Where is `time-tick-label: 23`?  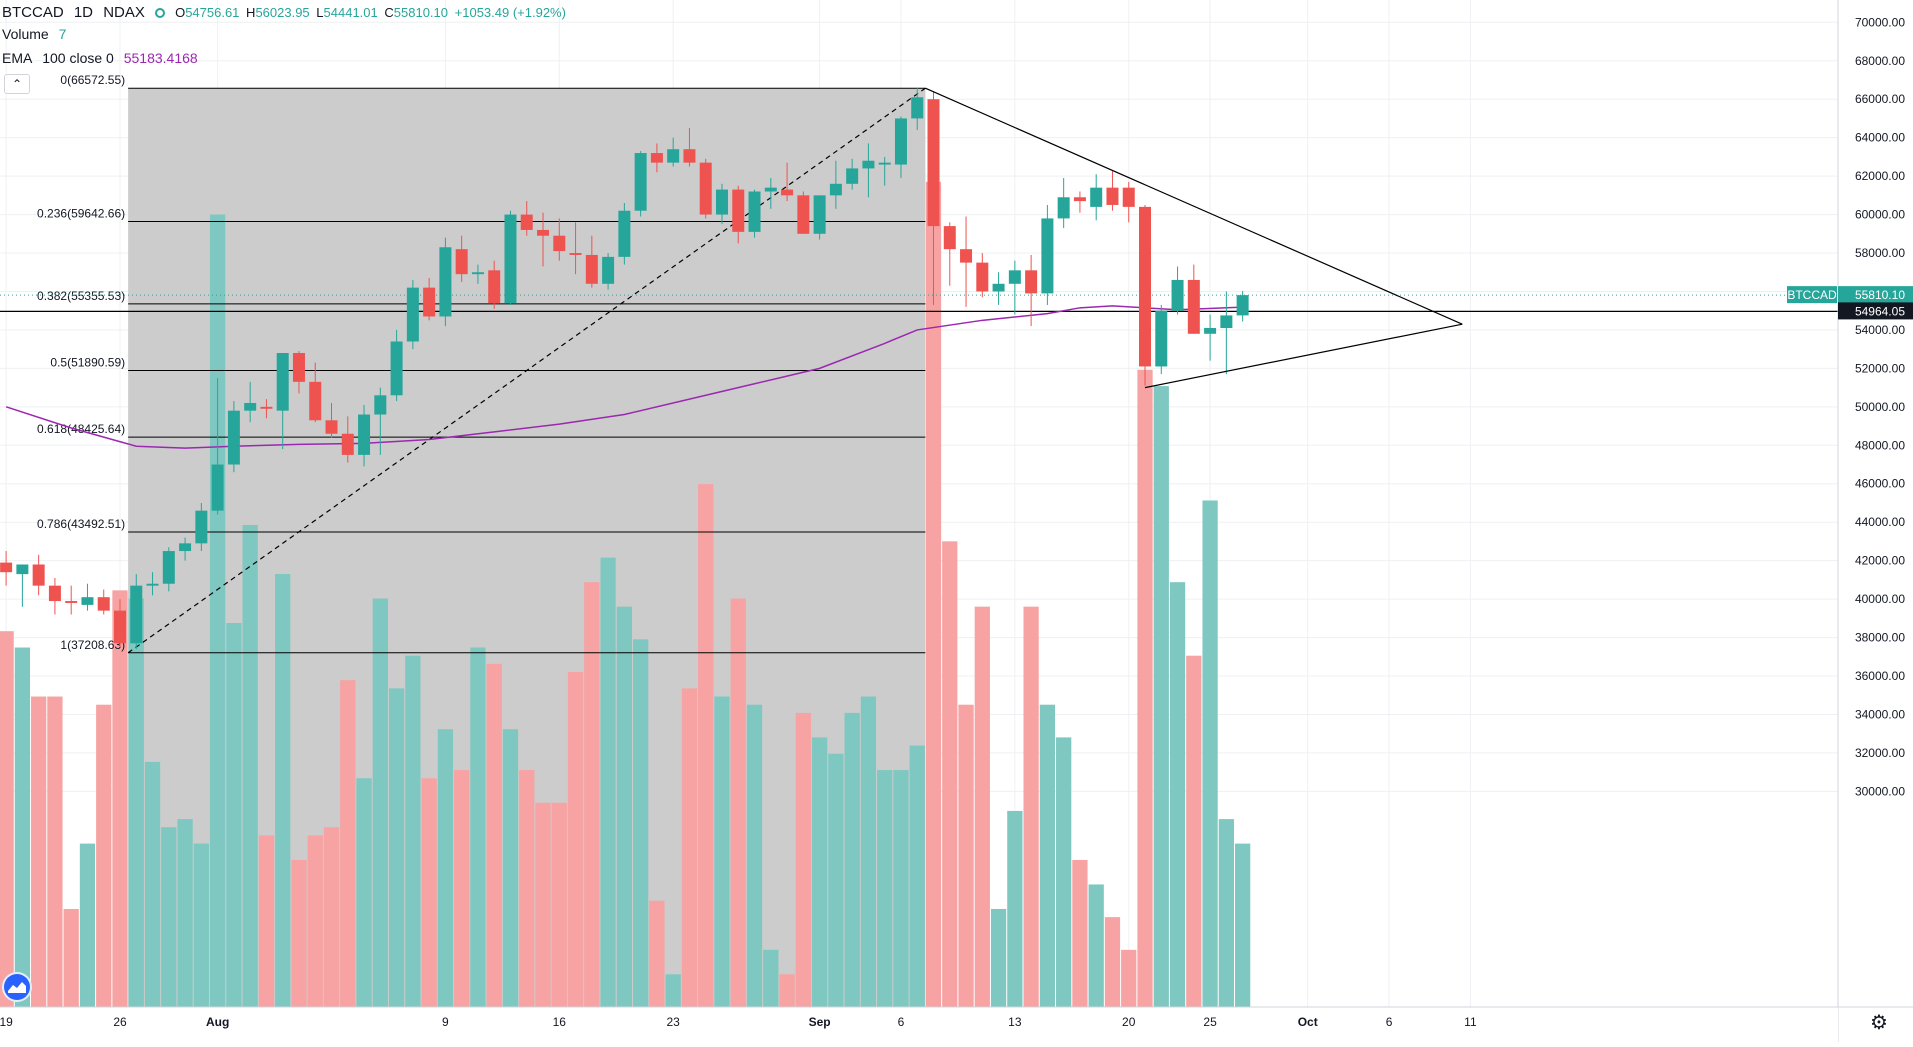
time-tick-label: 23 is located at coordinates (674, 1022).